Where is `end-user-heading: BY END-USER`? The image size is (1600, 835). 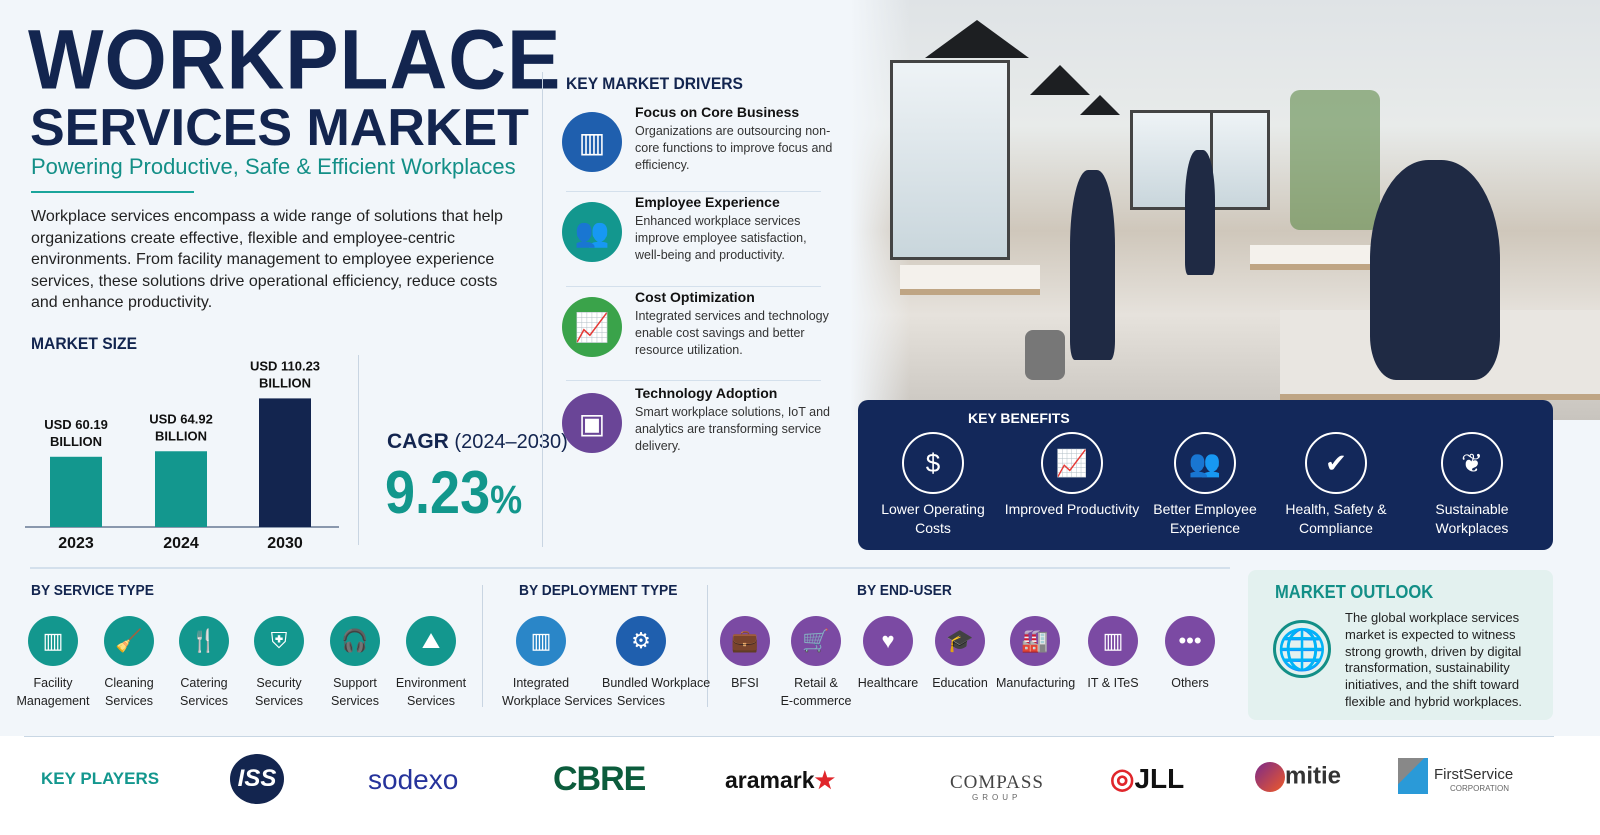
end-user-heading: BY END-USER is located at coordinates (904, 590).